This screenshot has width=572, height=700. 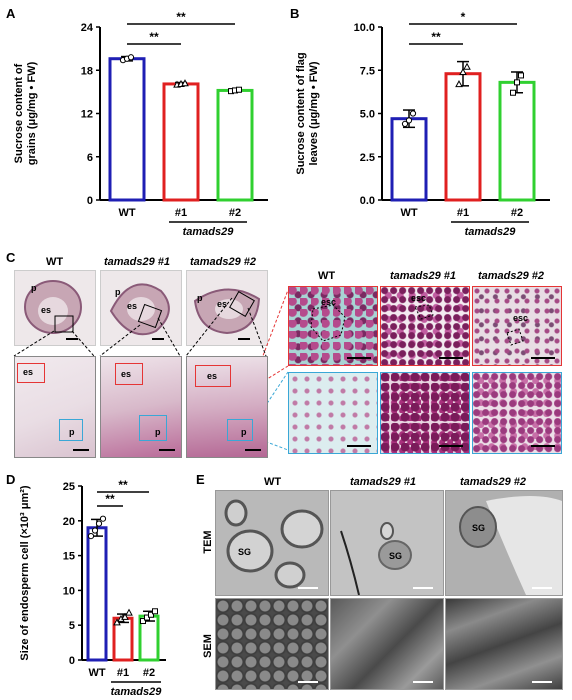 I want to click on y-tick-label: 25, so click(x=69, y=487).